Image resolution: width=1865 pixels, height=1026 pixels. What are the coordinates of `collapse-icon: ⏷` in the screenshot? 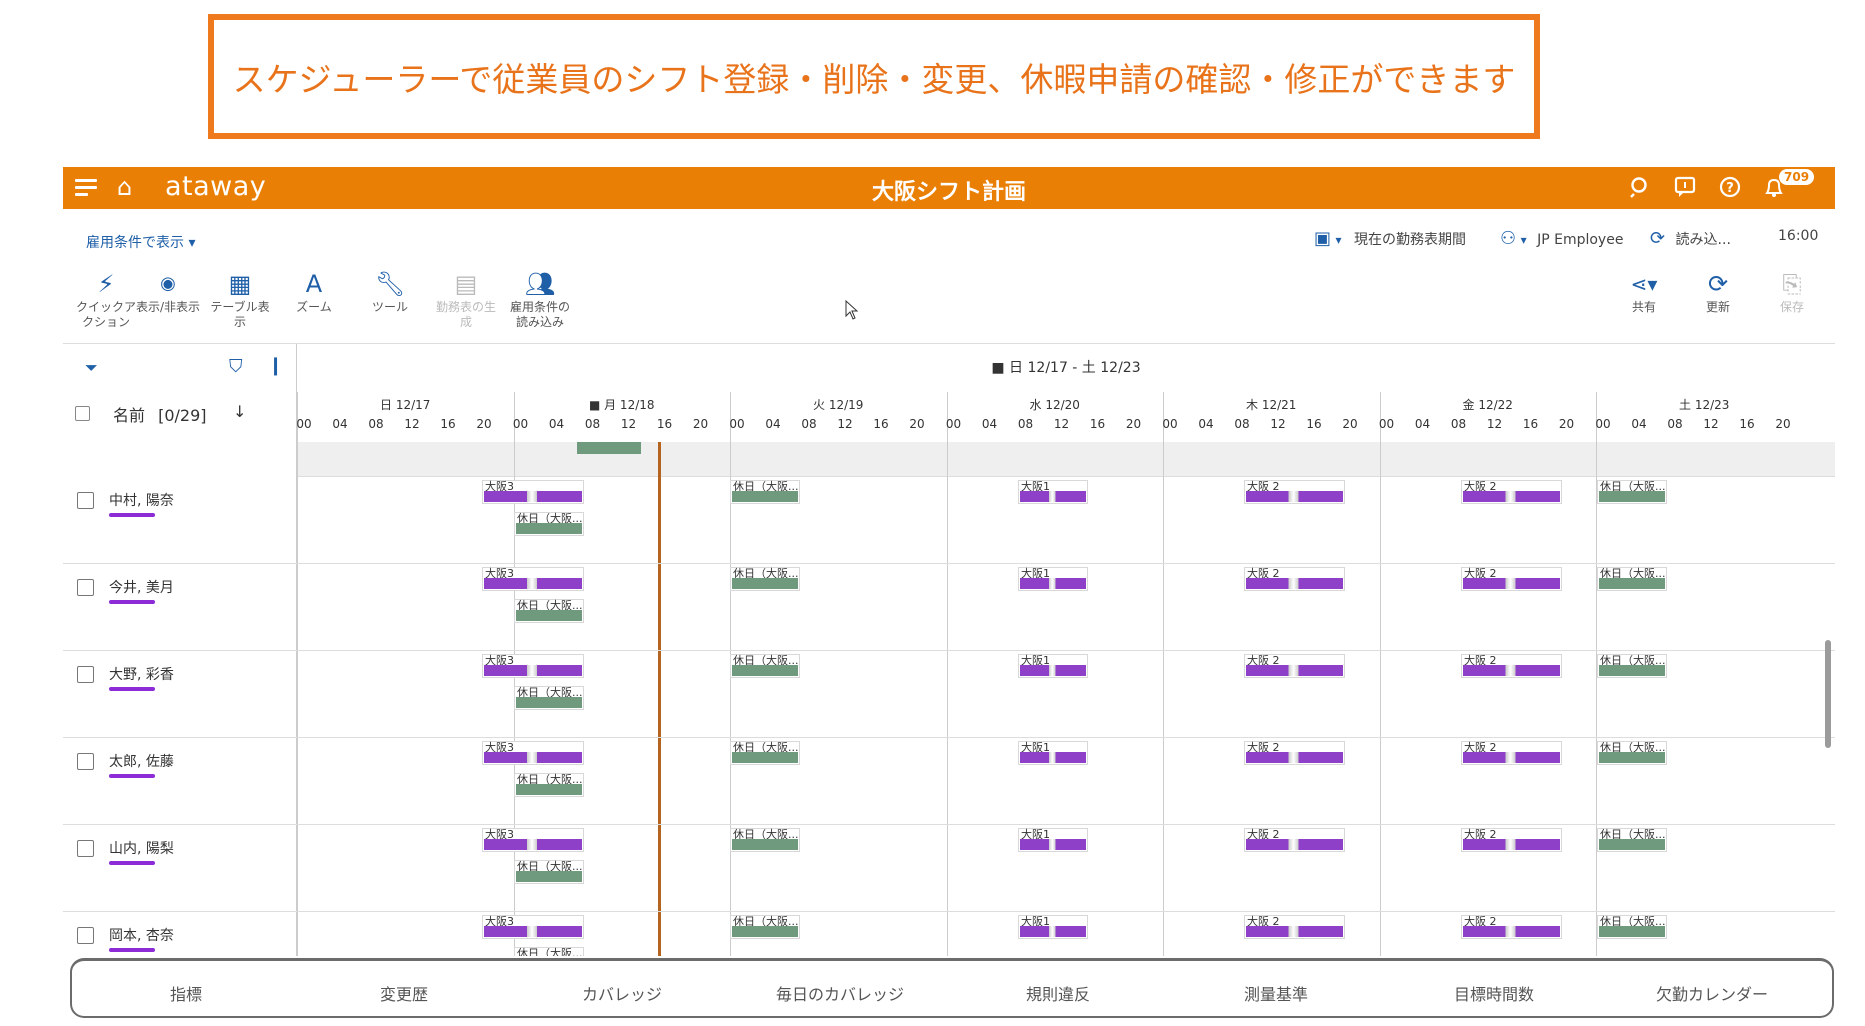 It's located at (91, 367).